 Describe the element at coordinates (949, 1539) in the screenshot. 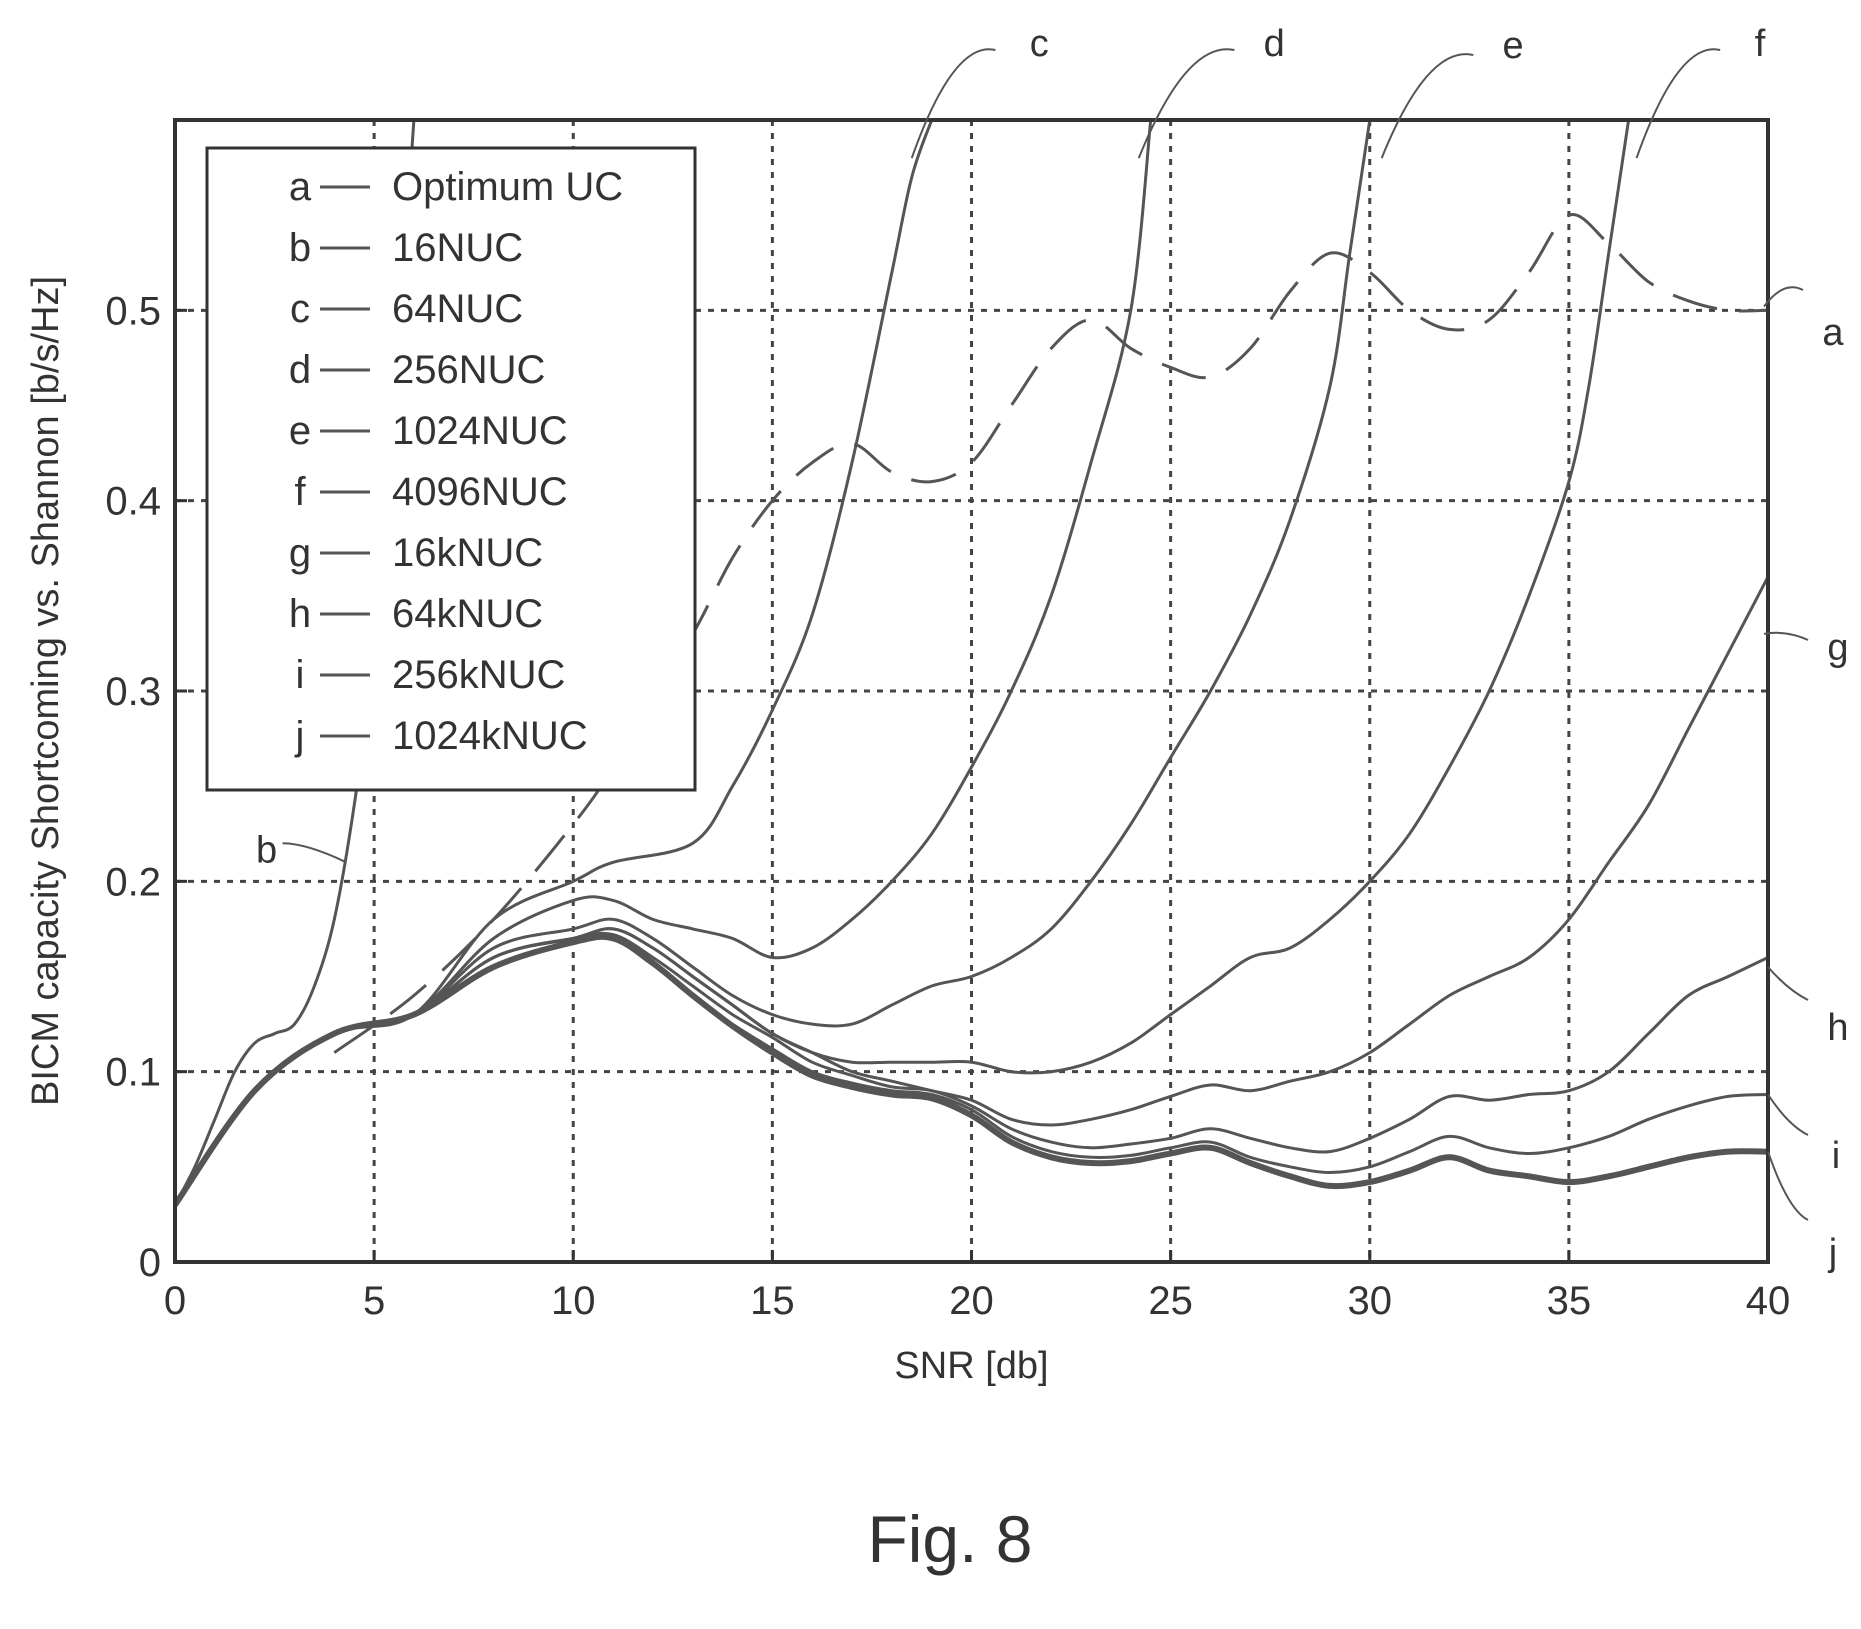

I see `figure-caption: Fig. 8` at that location.